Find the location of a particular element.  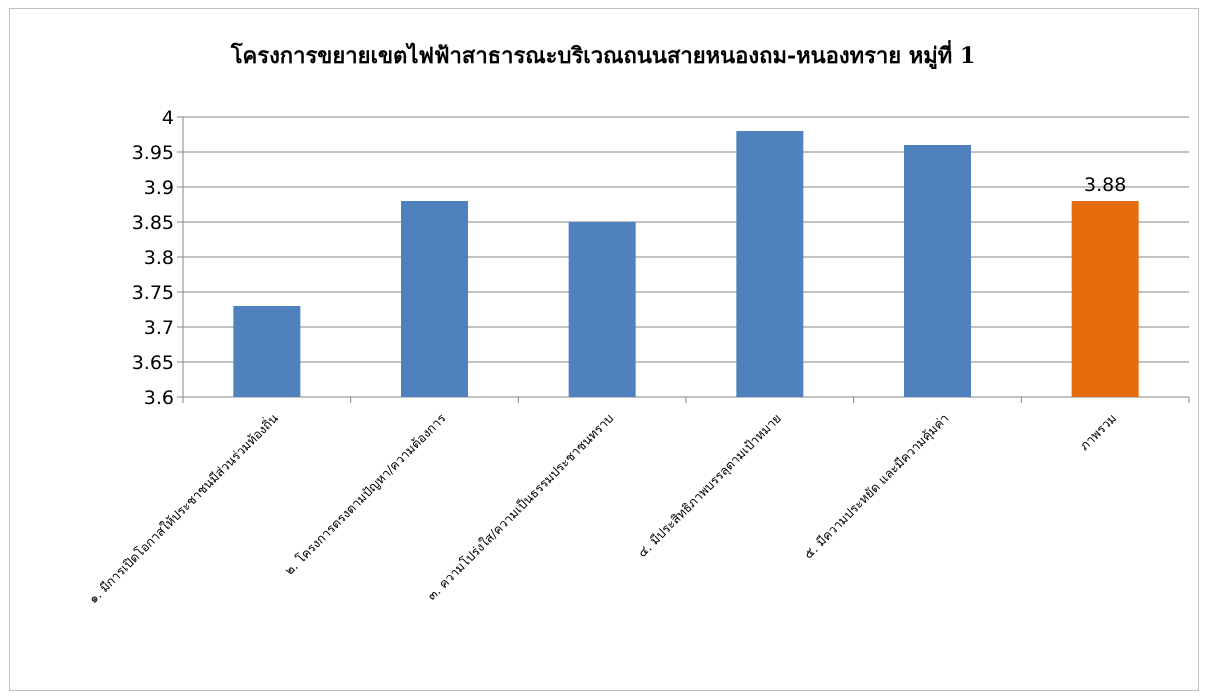

category-label: ๒. โครงการตรงตามปัญหา/ความต้องการ is located at coordinates (364, 493).